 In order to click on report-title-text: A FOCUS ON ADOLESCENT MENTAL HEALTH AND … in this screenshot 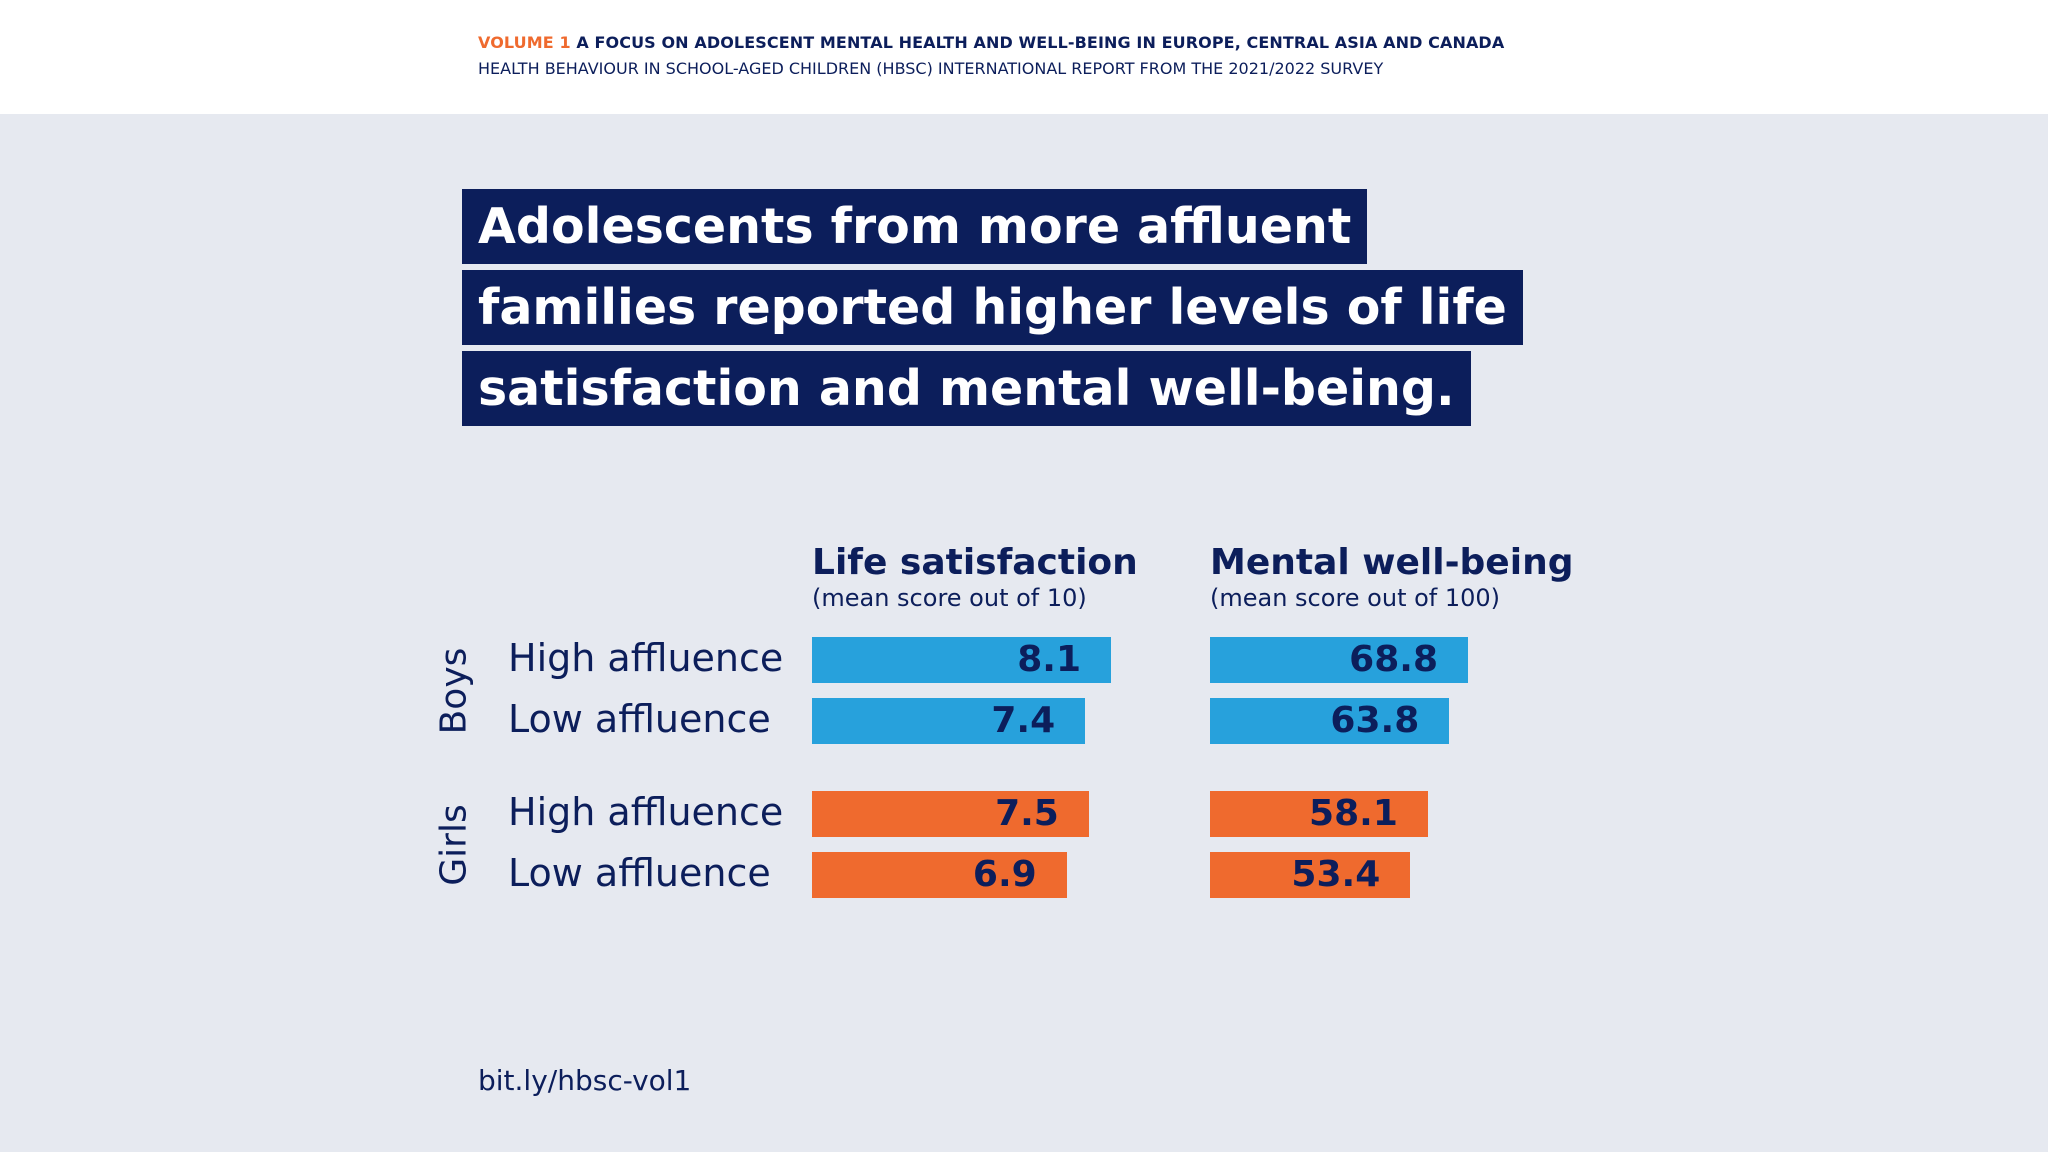, I will do `click(1040, 42)`.